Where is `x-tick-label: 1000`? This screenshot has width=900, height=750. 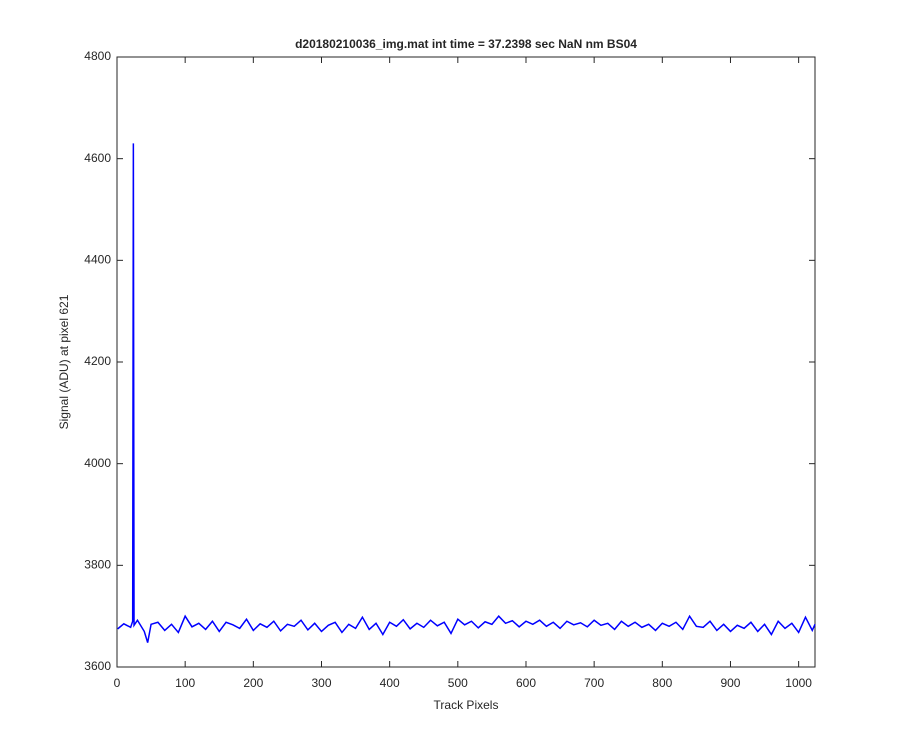
x-tick-label: 1000 is located at coordinates (798, 683).